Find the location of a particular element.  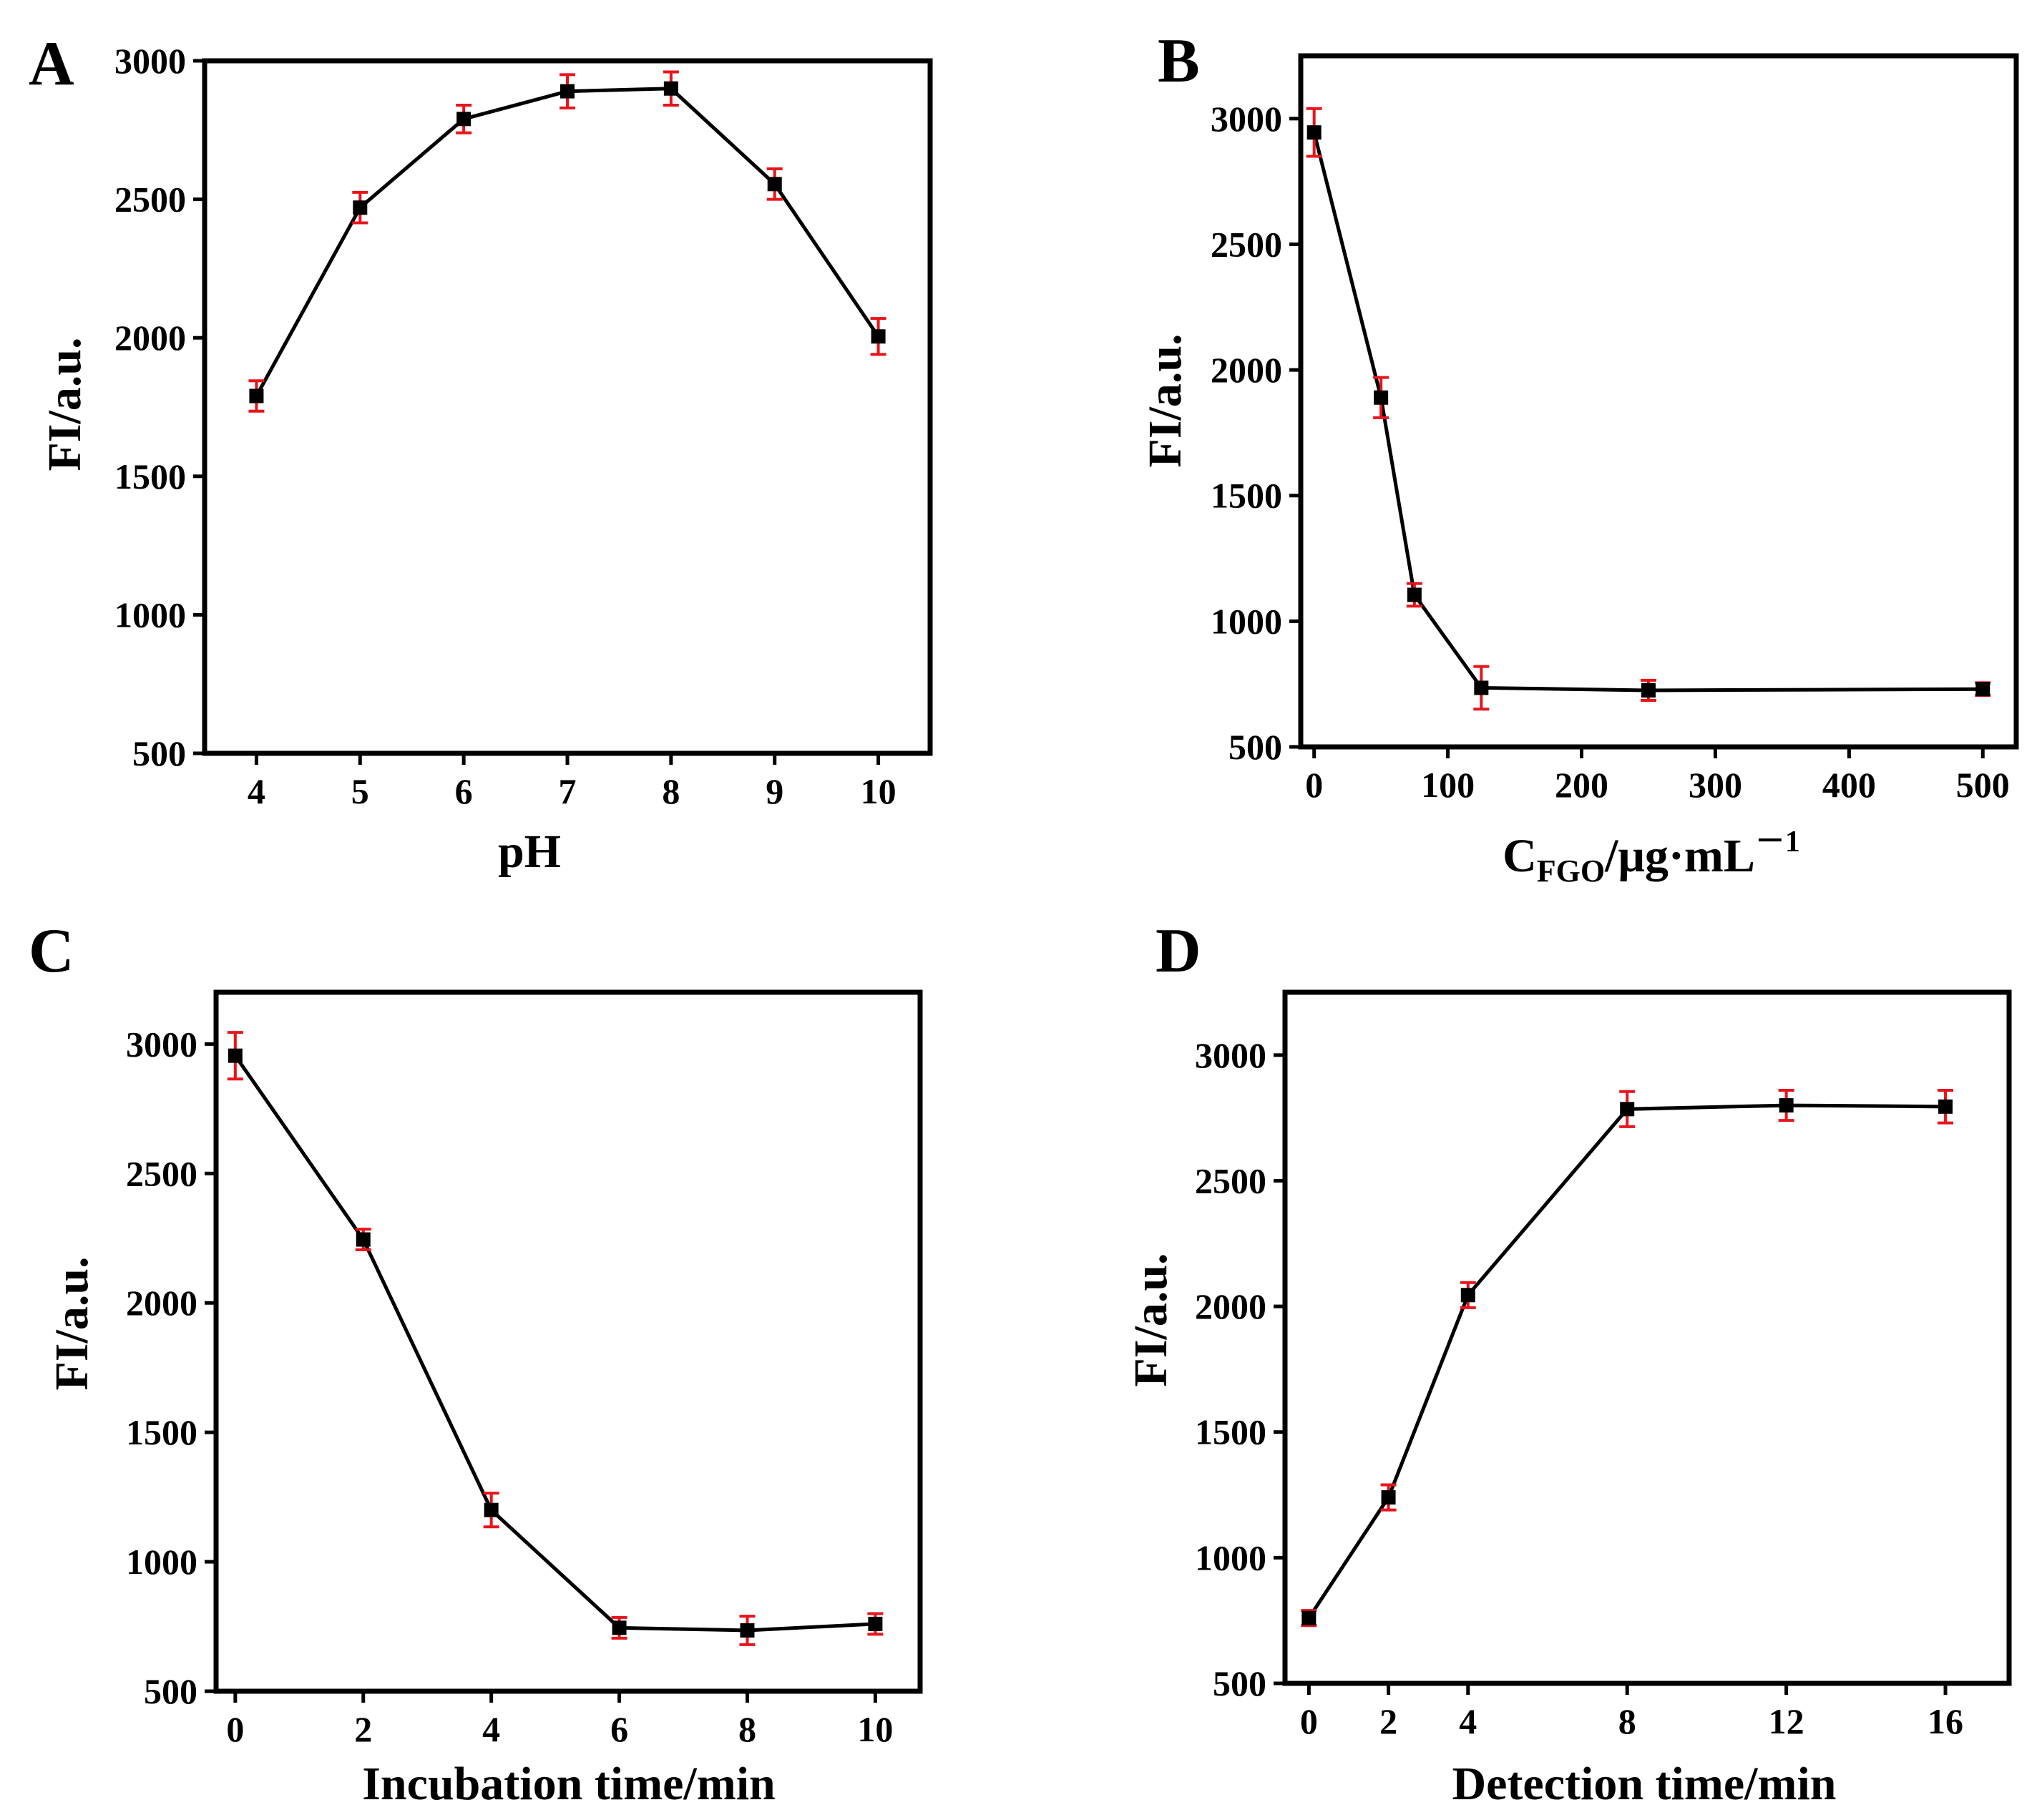

panel-d-y-tick-label: 2500 is located at coordinates (1230, 1180).